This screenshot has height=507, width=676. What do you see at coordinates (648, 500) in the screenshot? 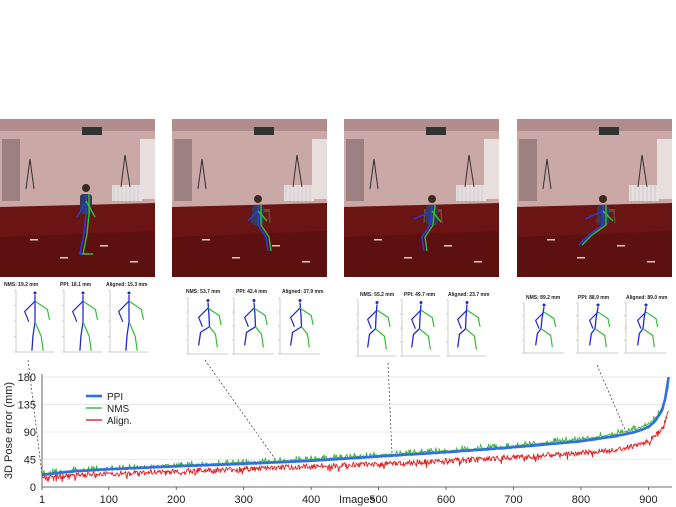
I see `x-tick-label: 900` at bounding box center [648, 500].